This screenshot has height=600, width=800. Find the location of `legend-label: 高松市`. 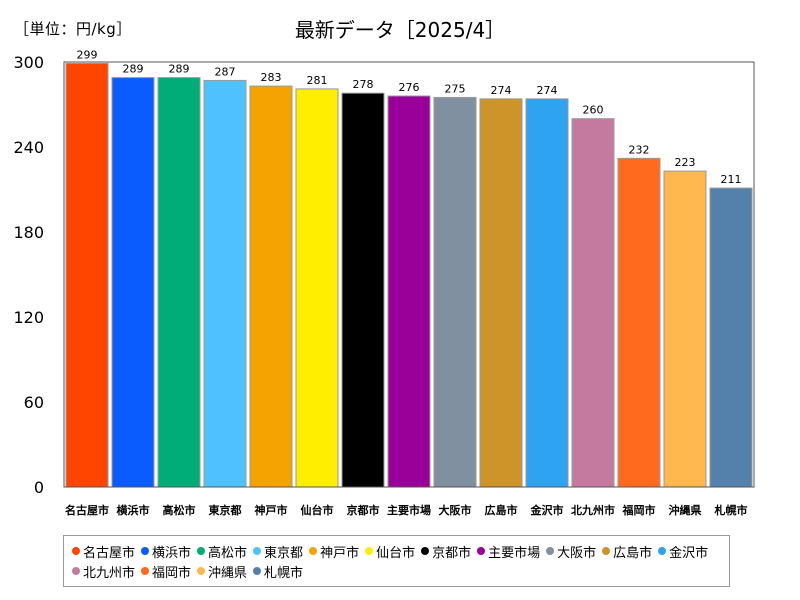

legend-label: 高松市 is located at coordinates (228, 553).